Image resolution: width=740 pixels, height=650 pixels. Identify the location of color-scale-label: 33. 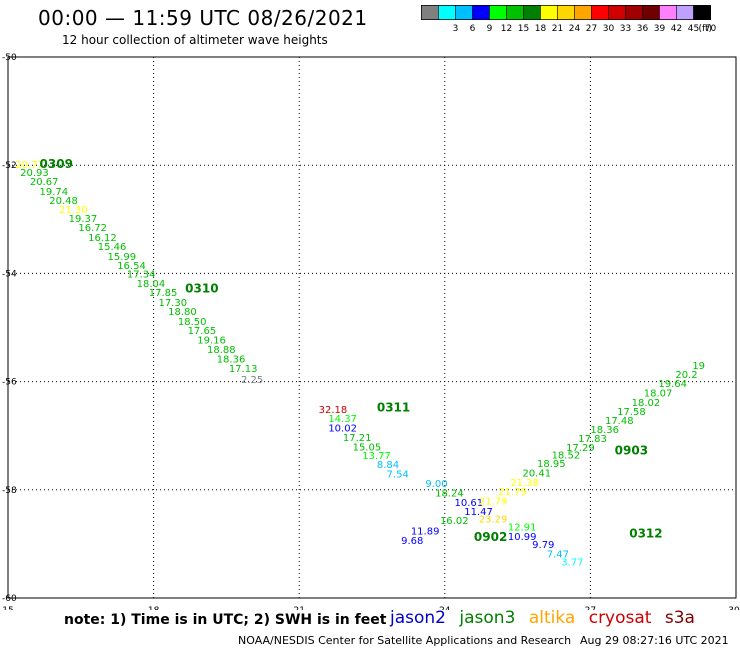
(625, 29).